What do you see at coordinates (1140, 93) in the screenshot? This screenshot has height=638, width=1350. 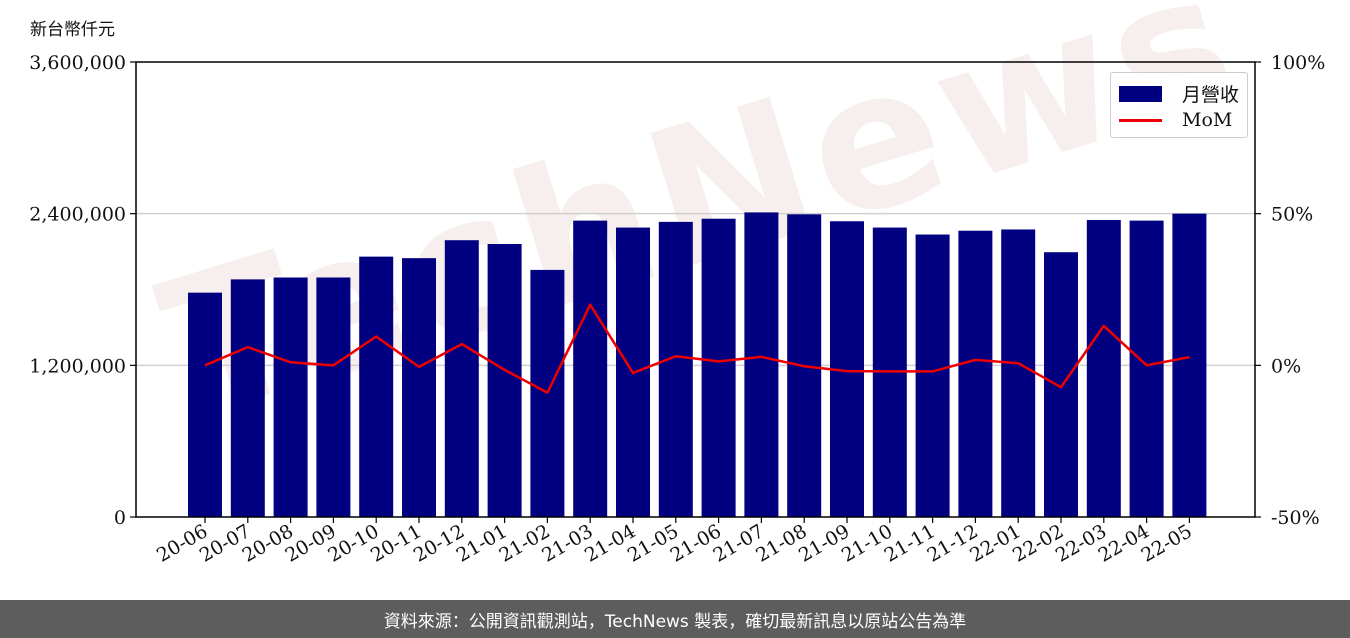 I see `legend-bar-swatch` at bounding box center [1140, 93].